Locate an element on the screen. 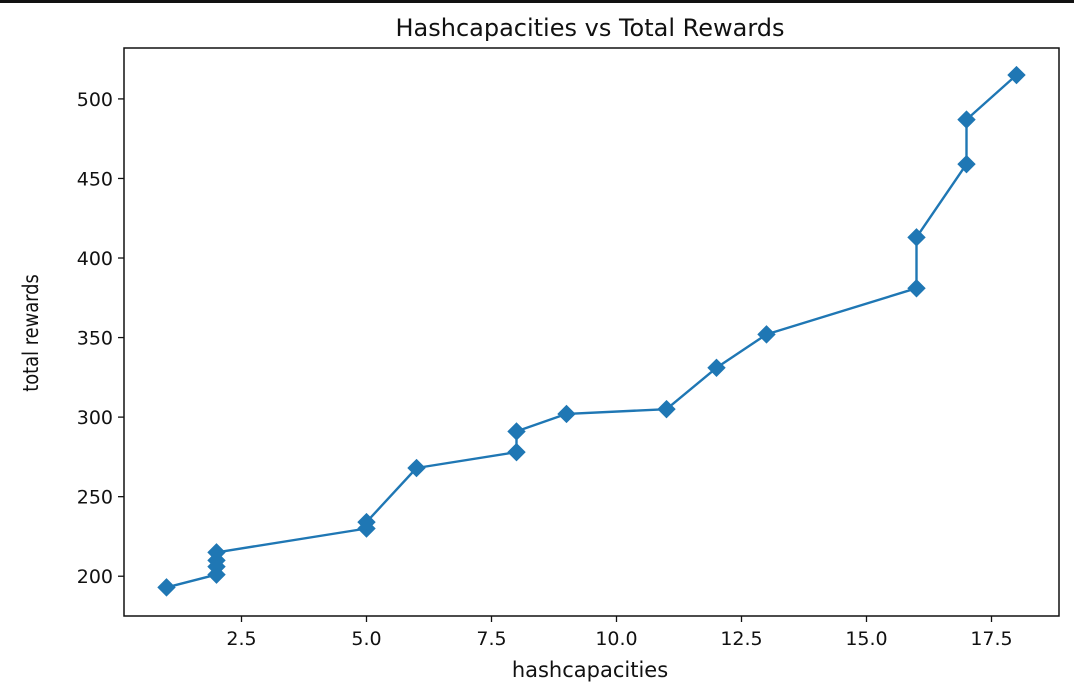 This screenshot has height=692, width=1074. x-tick-label: 5.0 is located at coordinates (366, 639).